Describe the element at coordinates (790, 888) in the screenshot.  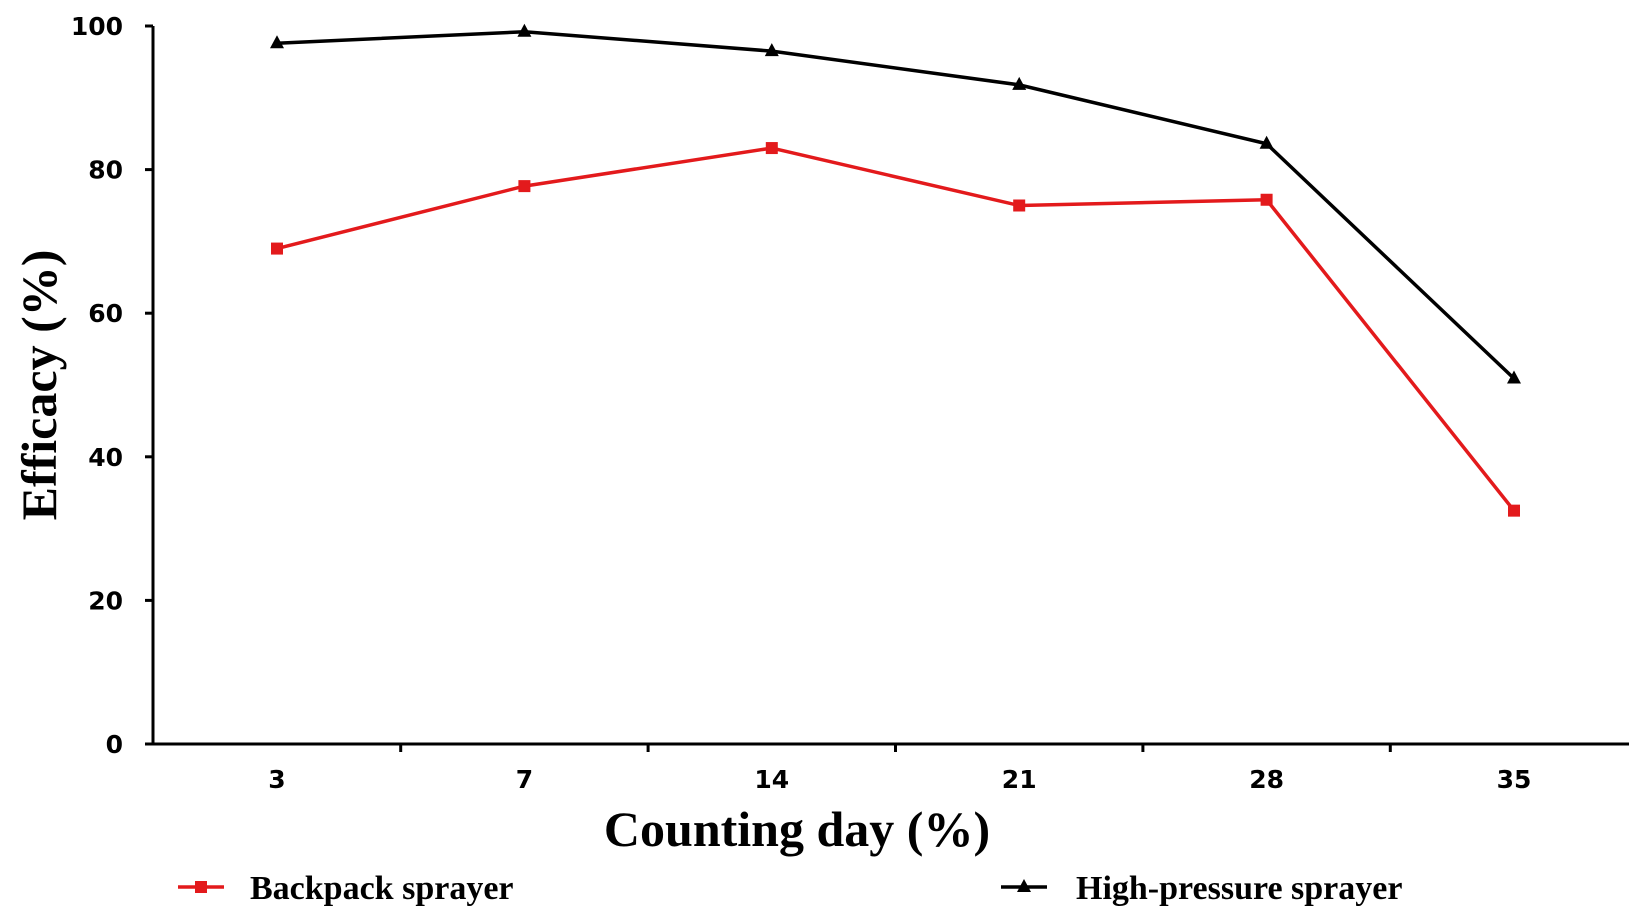
I see `legend: Backpack sprayer High-pressure sprayer` at that location.